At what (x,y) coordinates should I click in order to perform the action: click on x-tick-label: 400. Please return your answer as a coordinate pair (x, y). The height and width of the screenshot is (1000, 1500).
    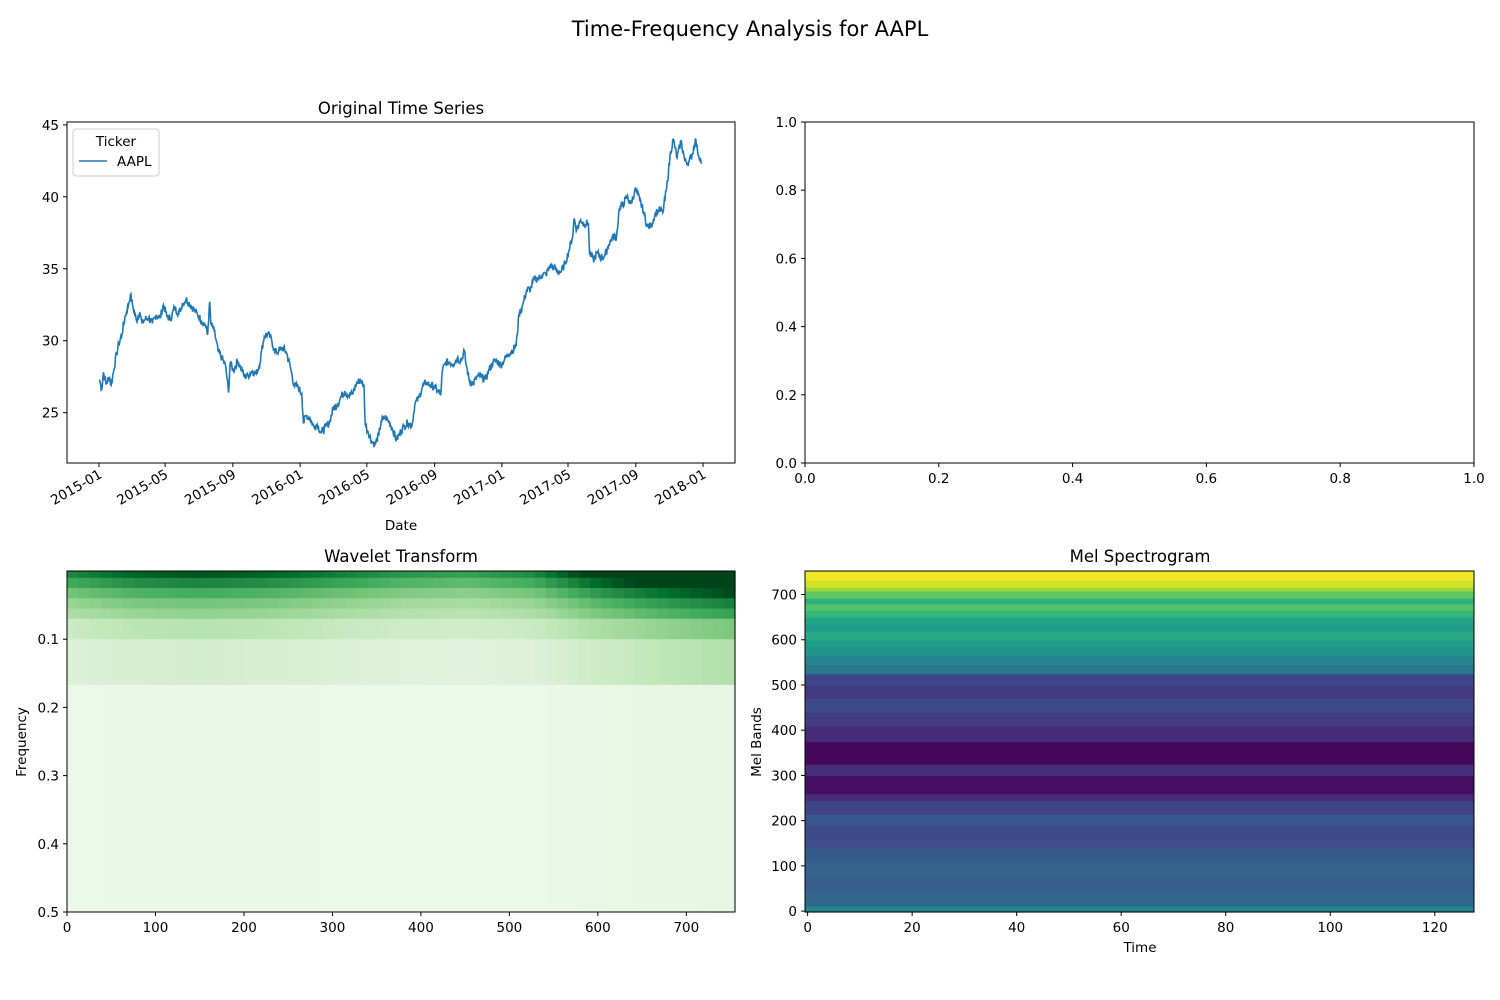
    Looking at the image, I should click on (421, 928).